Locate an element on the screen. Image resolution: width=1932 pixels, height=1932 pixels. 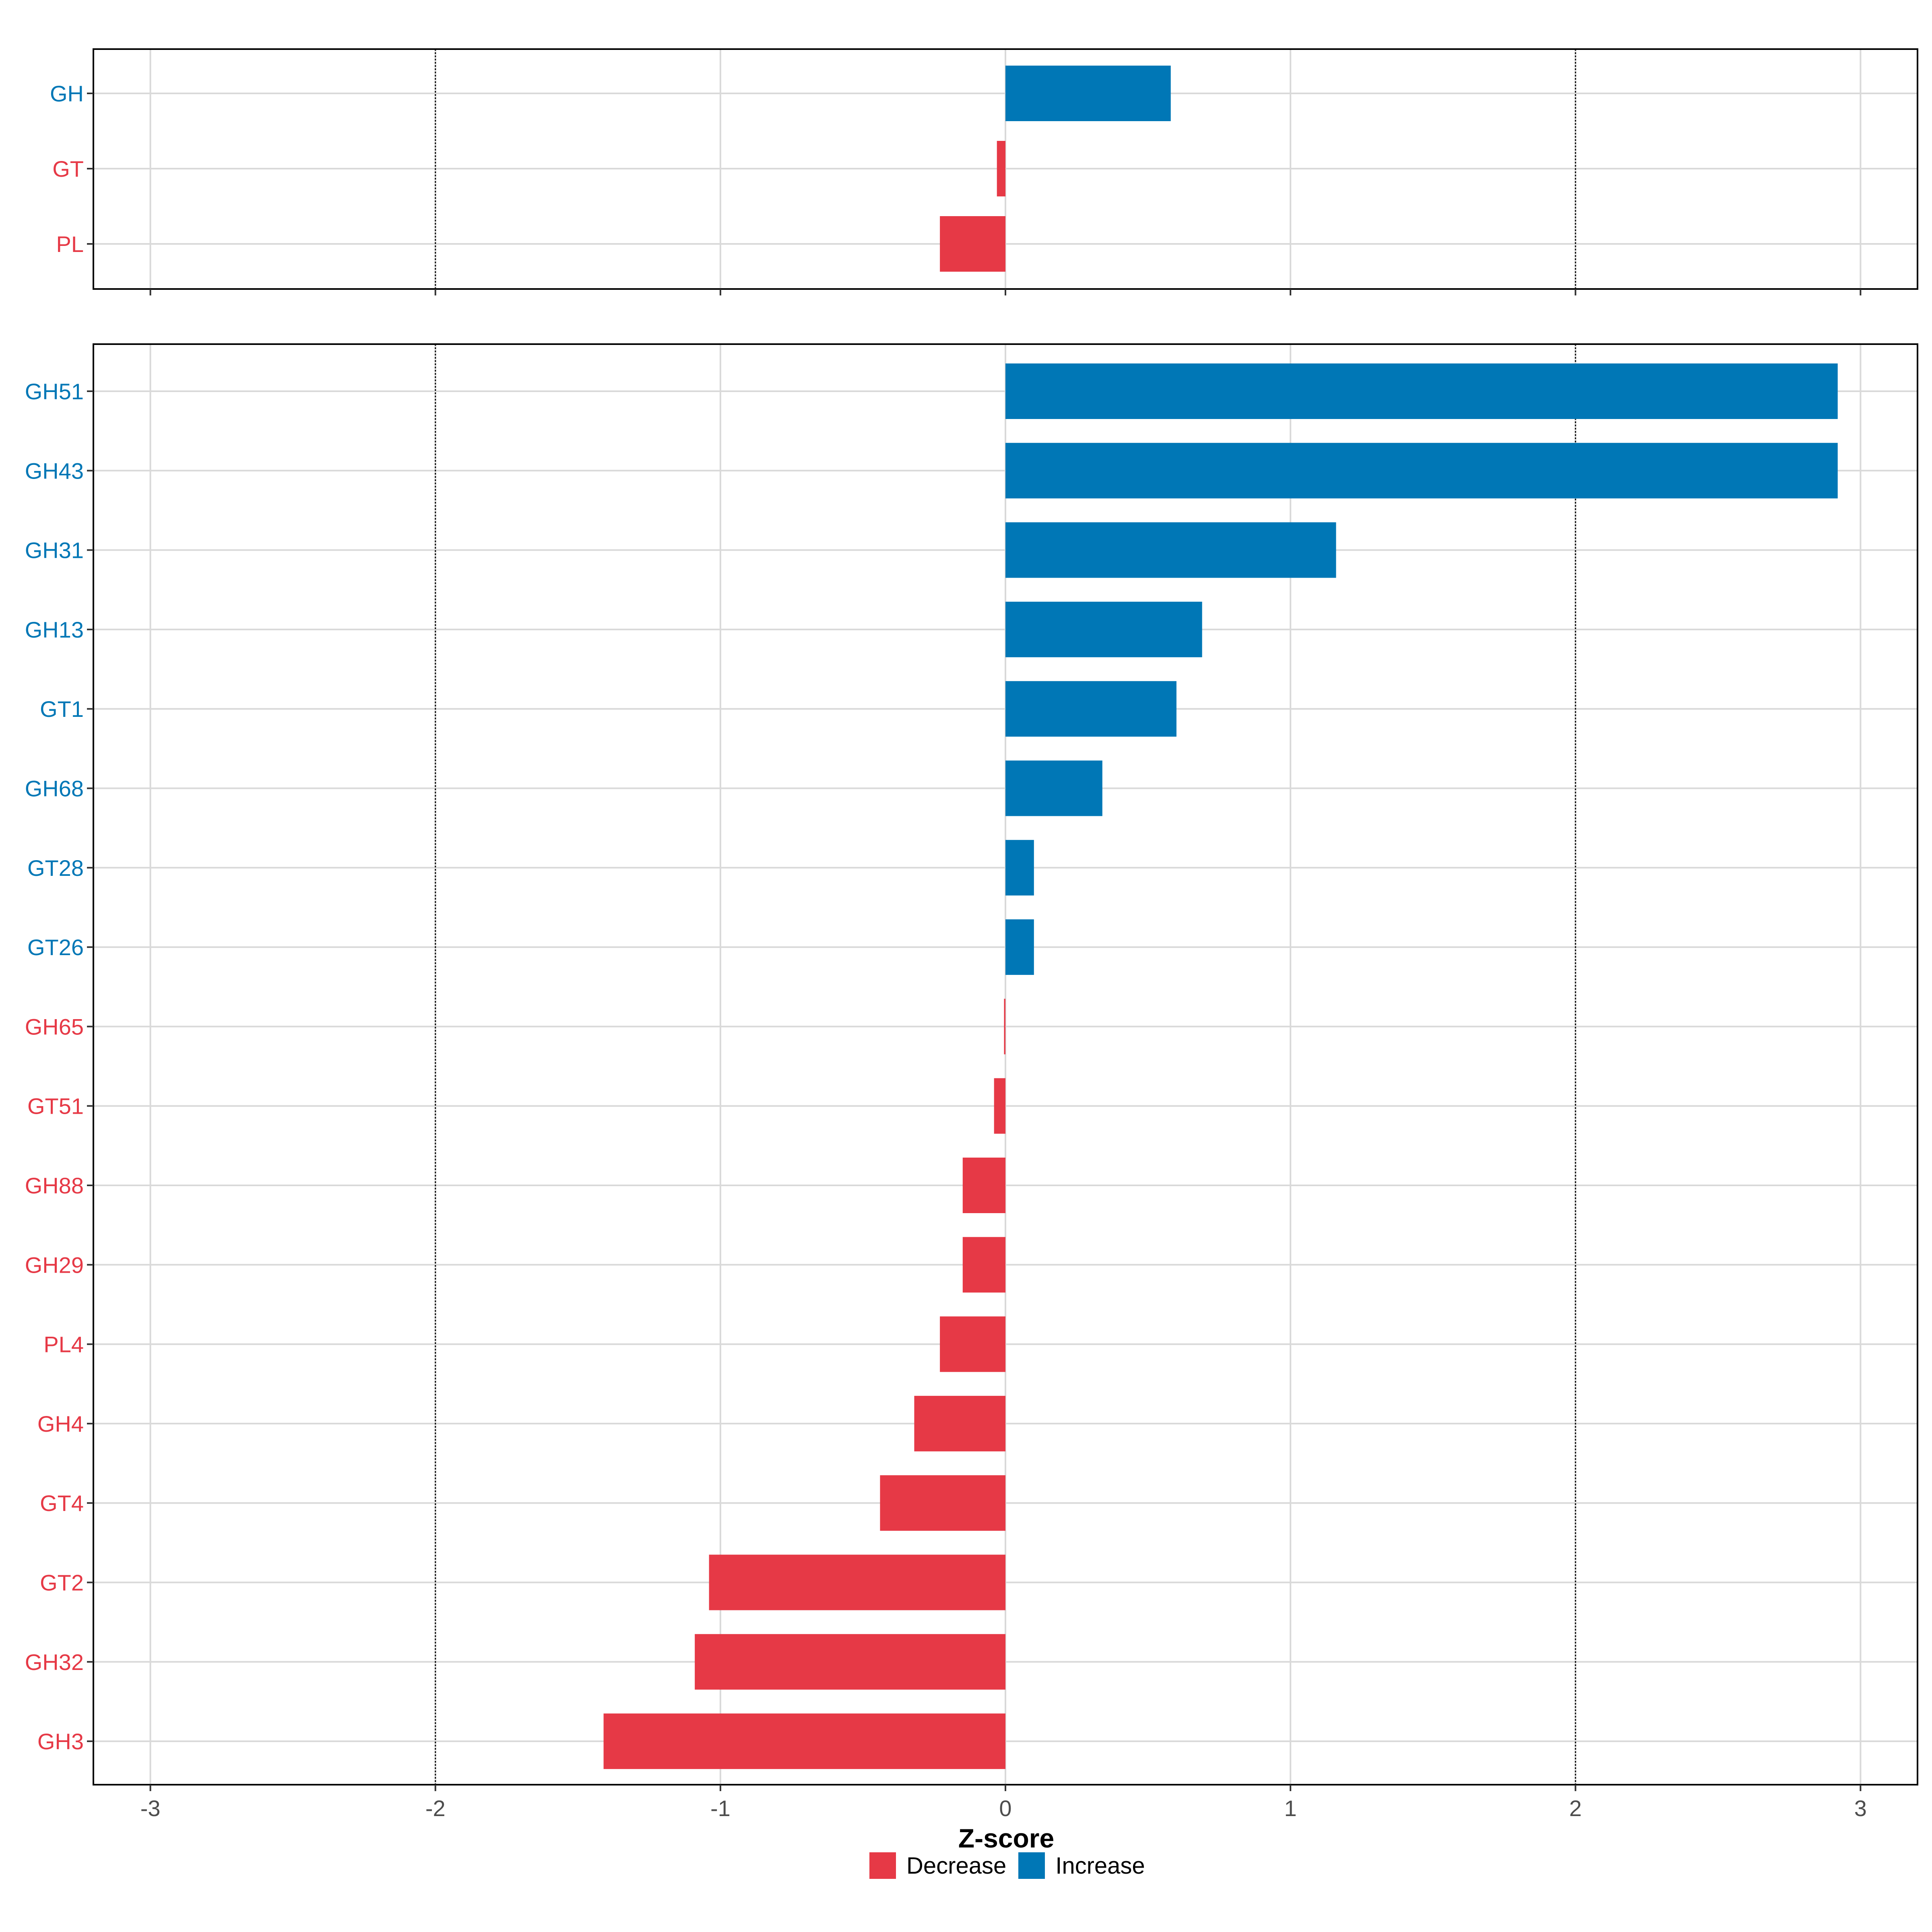
bar-gt4 is located at coordinates (942, 1503).